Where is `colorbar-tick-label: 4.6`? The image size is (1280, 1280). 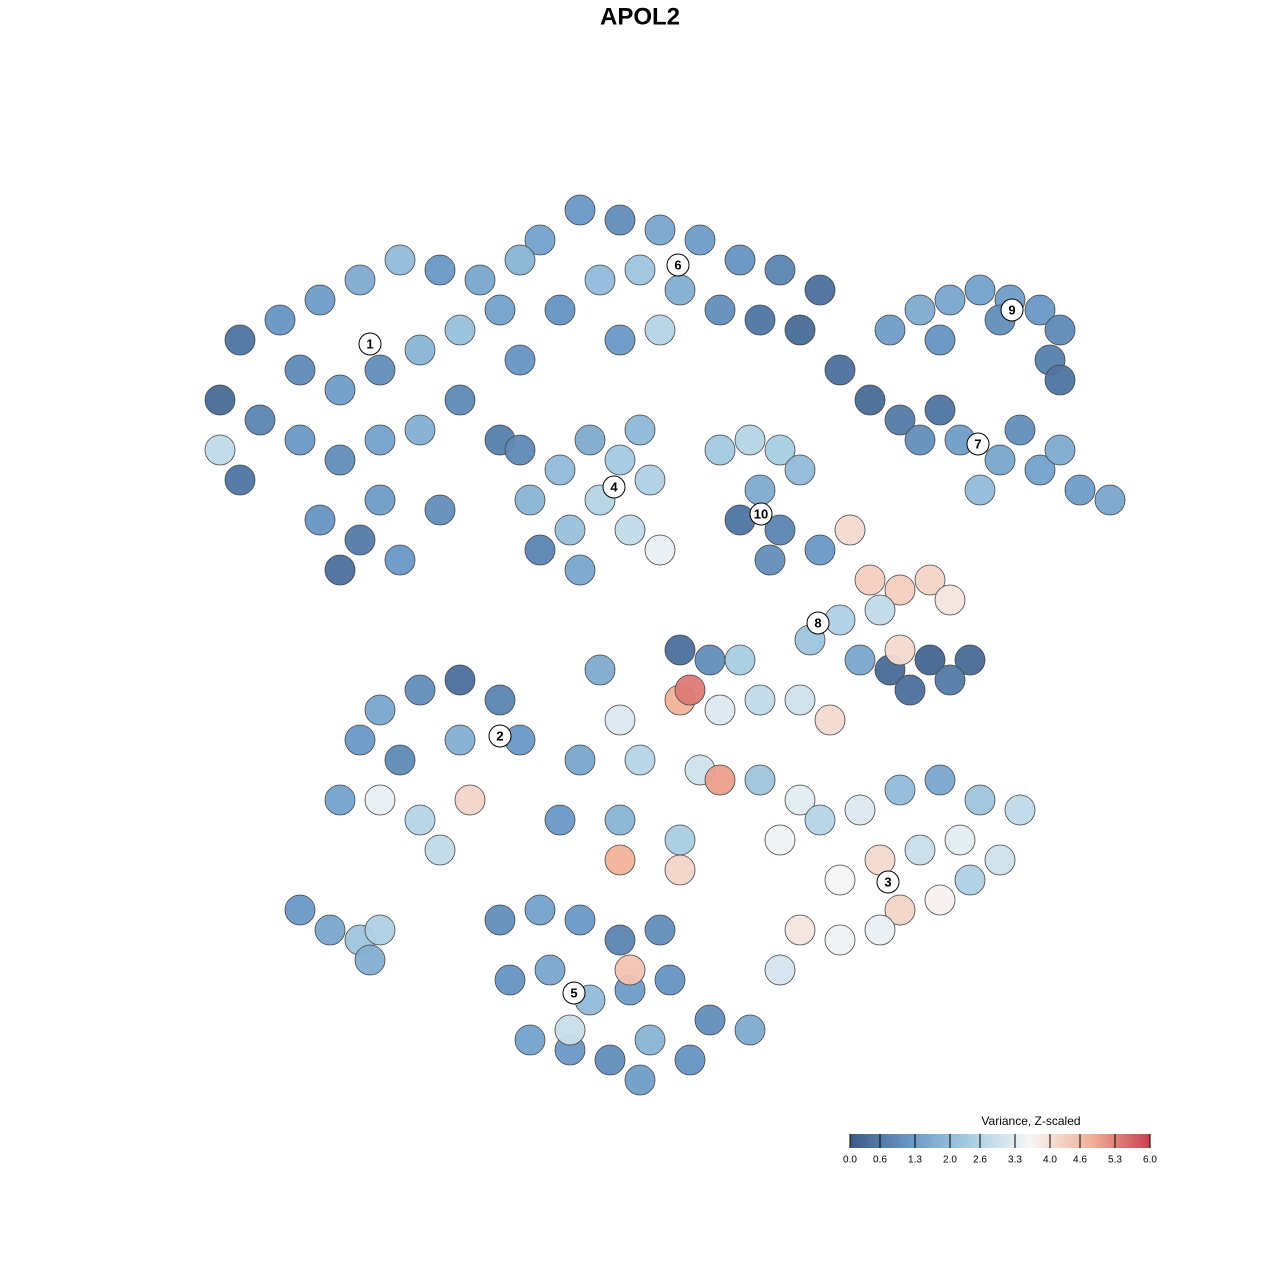
colorbar-tick-label: 4.6 is located at coordinates (1080, 1160).